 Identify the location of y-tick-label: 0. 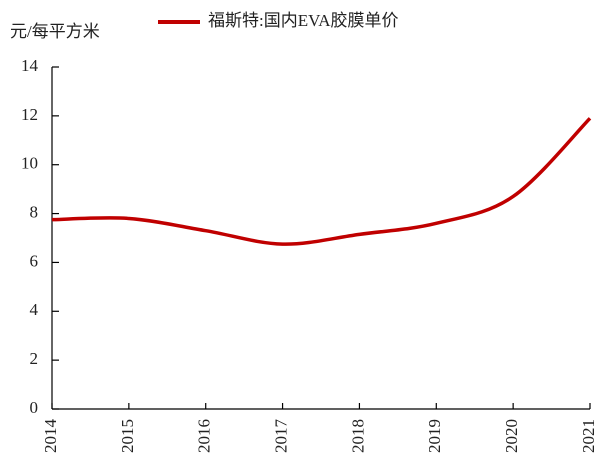
(34, 407).